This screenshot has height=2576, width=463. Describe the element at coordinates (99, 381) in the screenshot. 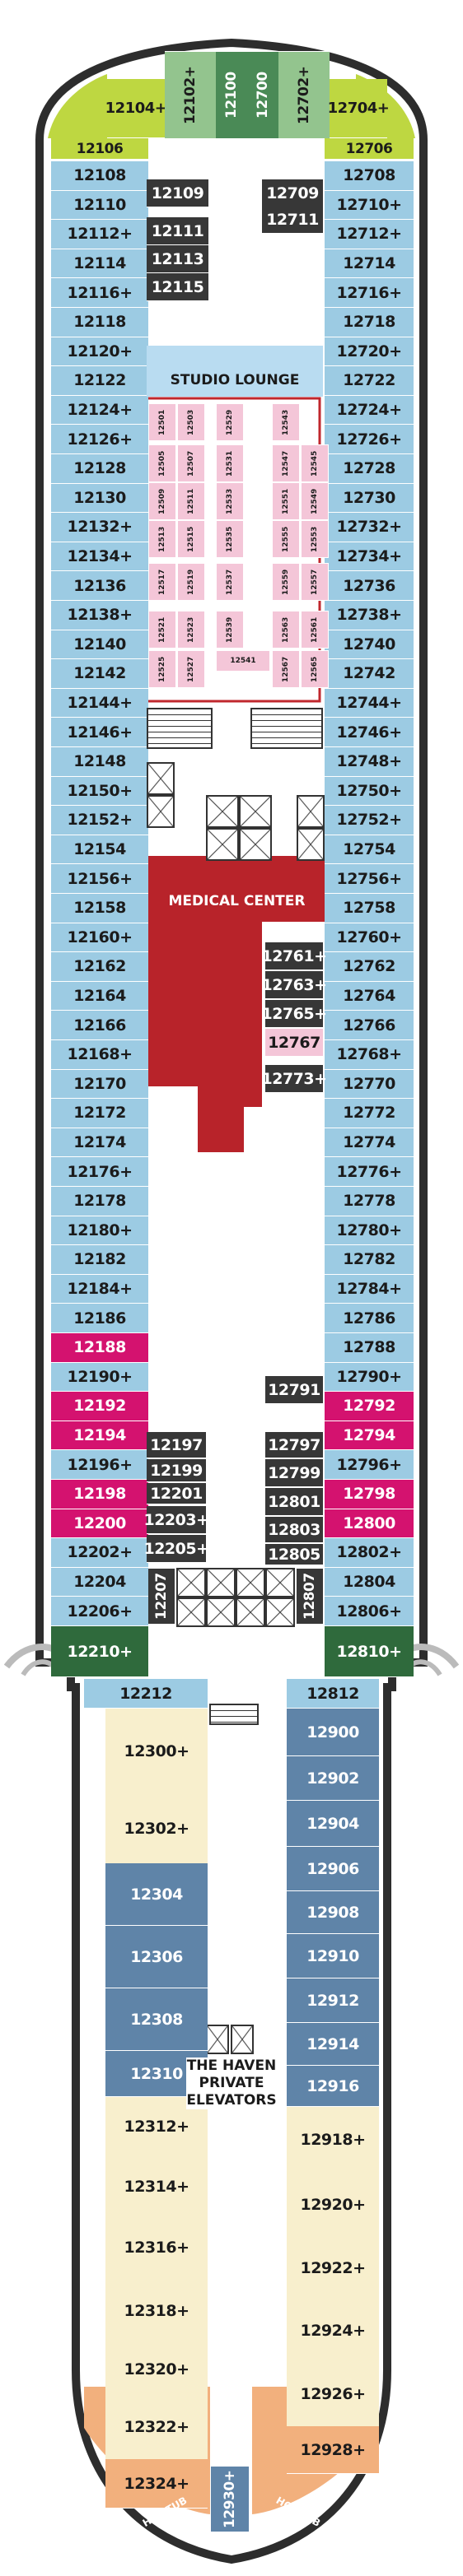

I see `cabin-port: 12122` at that location.